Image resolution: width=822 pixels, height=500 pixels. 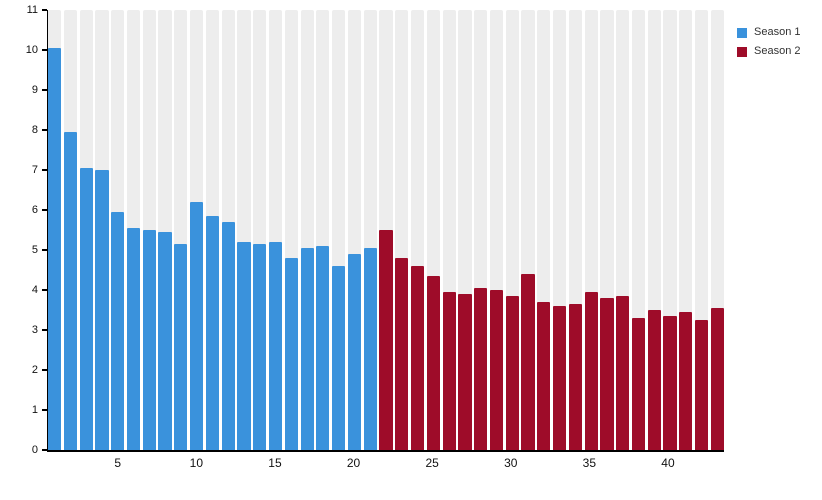 What do you see at coordinates (31, 49) in the screenshot?
I see `y-tick-label: 10` at bounding box center [31, 49].